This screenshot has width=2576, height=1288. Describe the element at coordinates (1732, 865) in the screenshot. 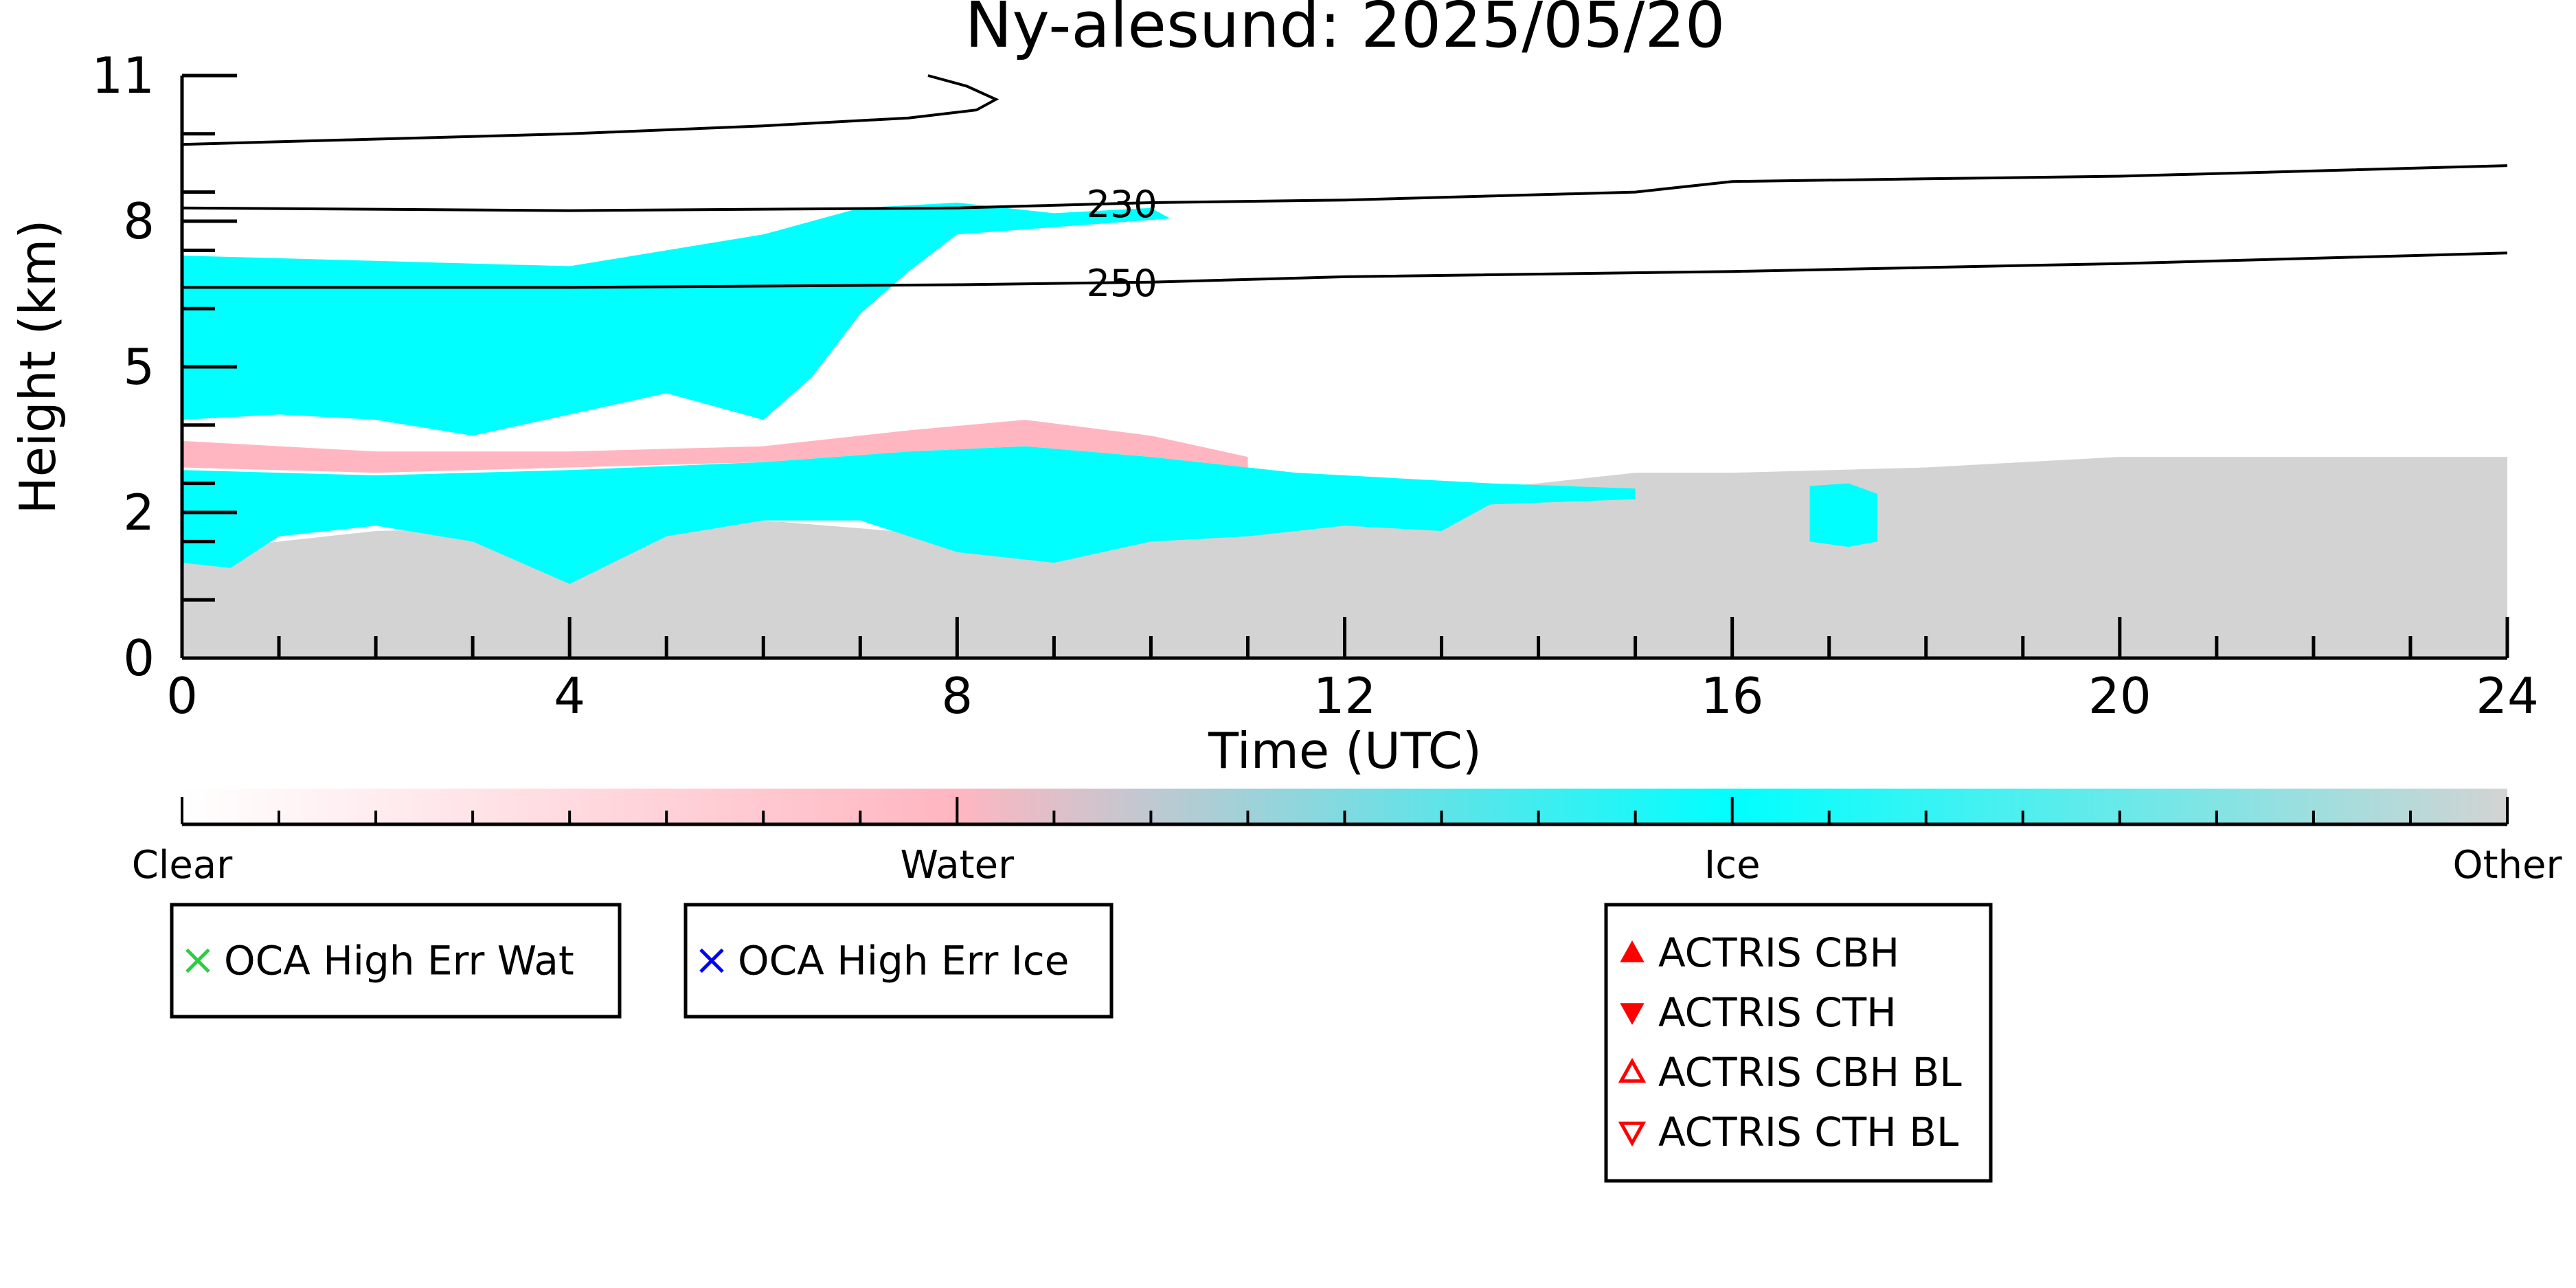

I see `colorbar-label: Ice` at that location.